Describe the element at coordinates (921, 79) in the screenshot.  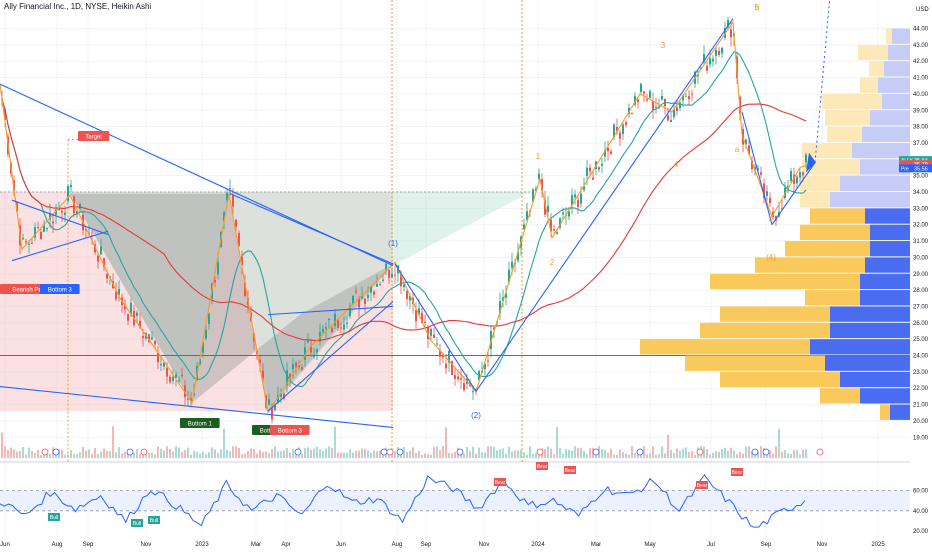
I see `price-tick-3: 41.00` at that location.